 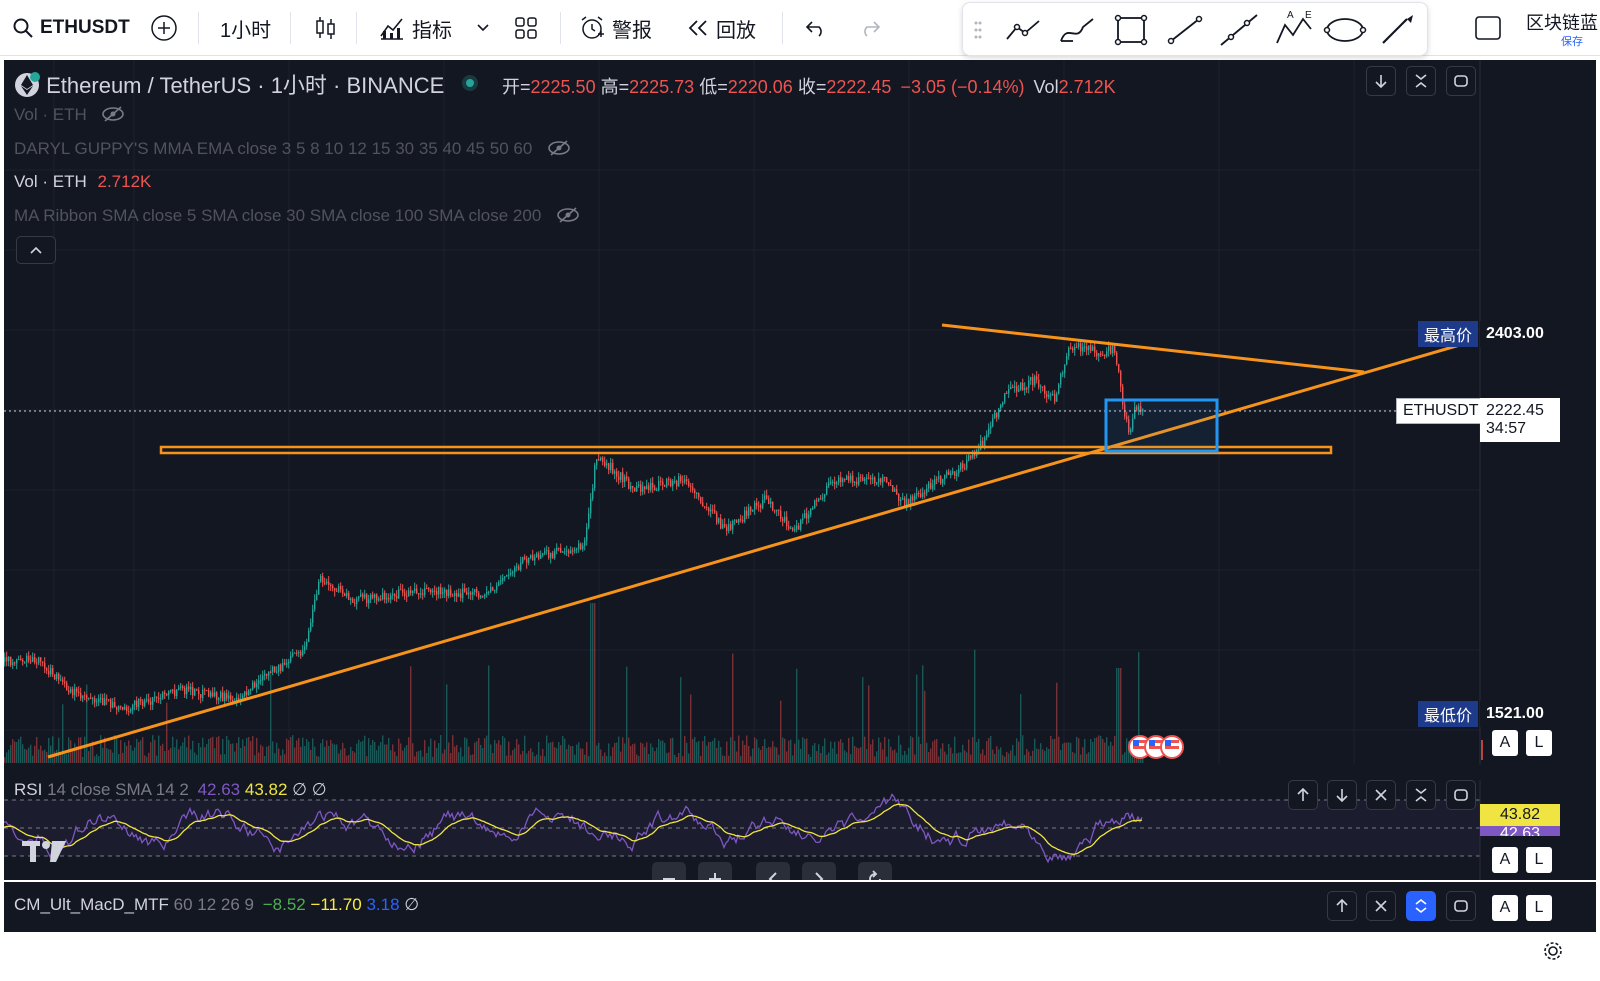 What do you see at coordinates (71, 28) in the screenshot?
I see `symbol-search-button: ETHUSDT` at bounding box center [71, 28].